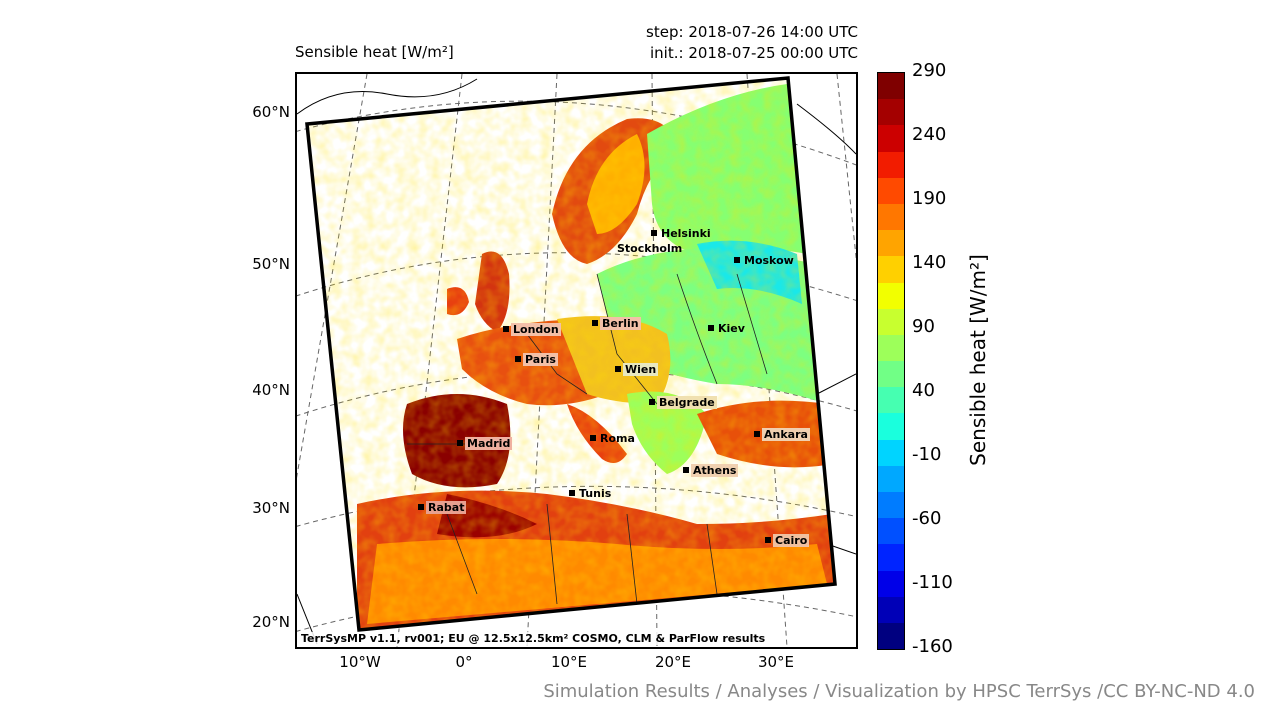 This screenshot has height=720, width=1280. What do you see at coordinates (776, 662) in the screenshot?
I see `lon-label-30e: 30°E` at bounding box center [776, 662].